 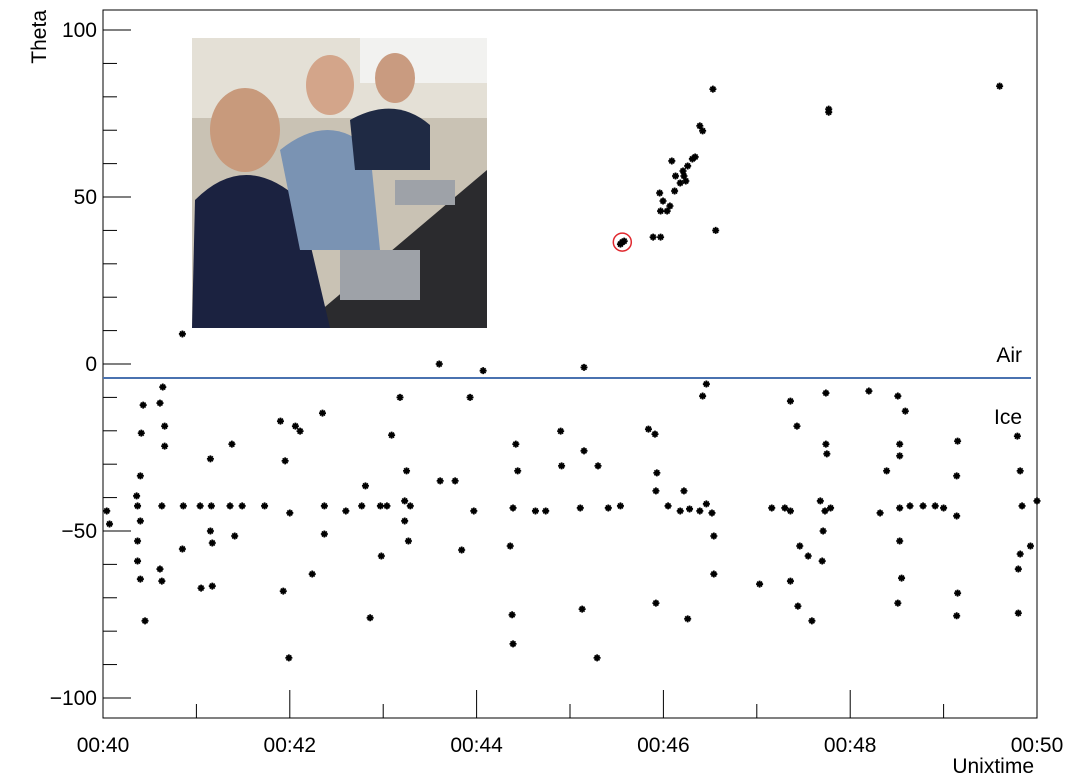 I want to click on annotation: Ice, so click(x=1008, y=417).